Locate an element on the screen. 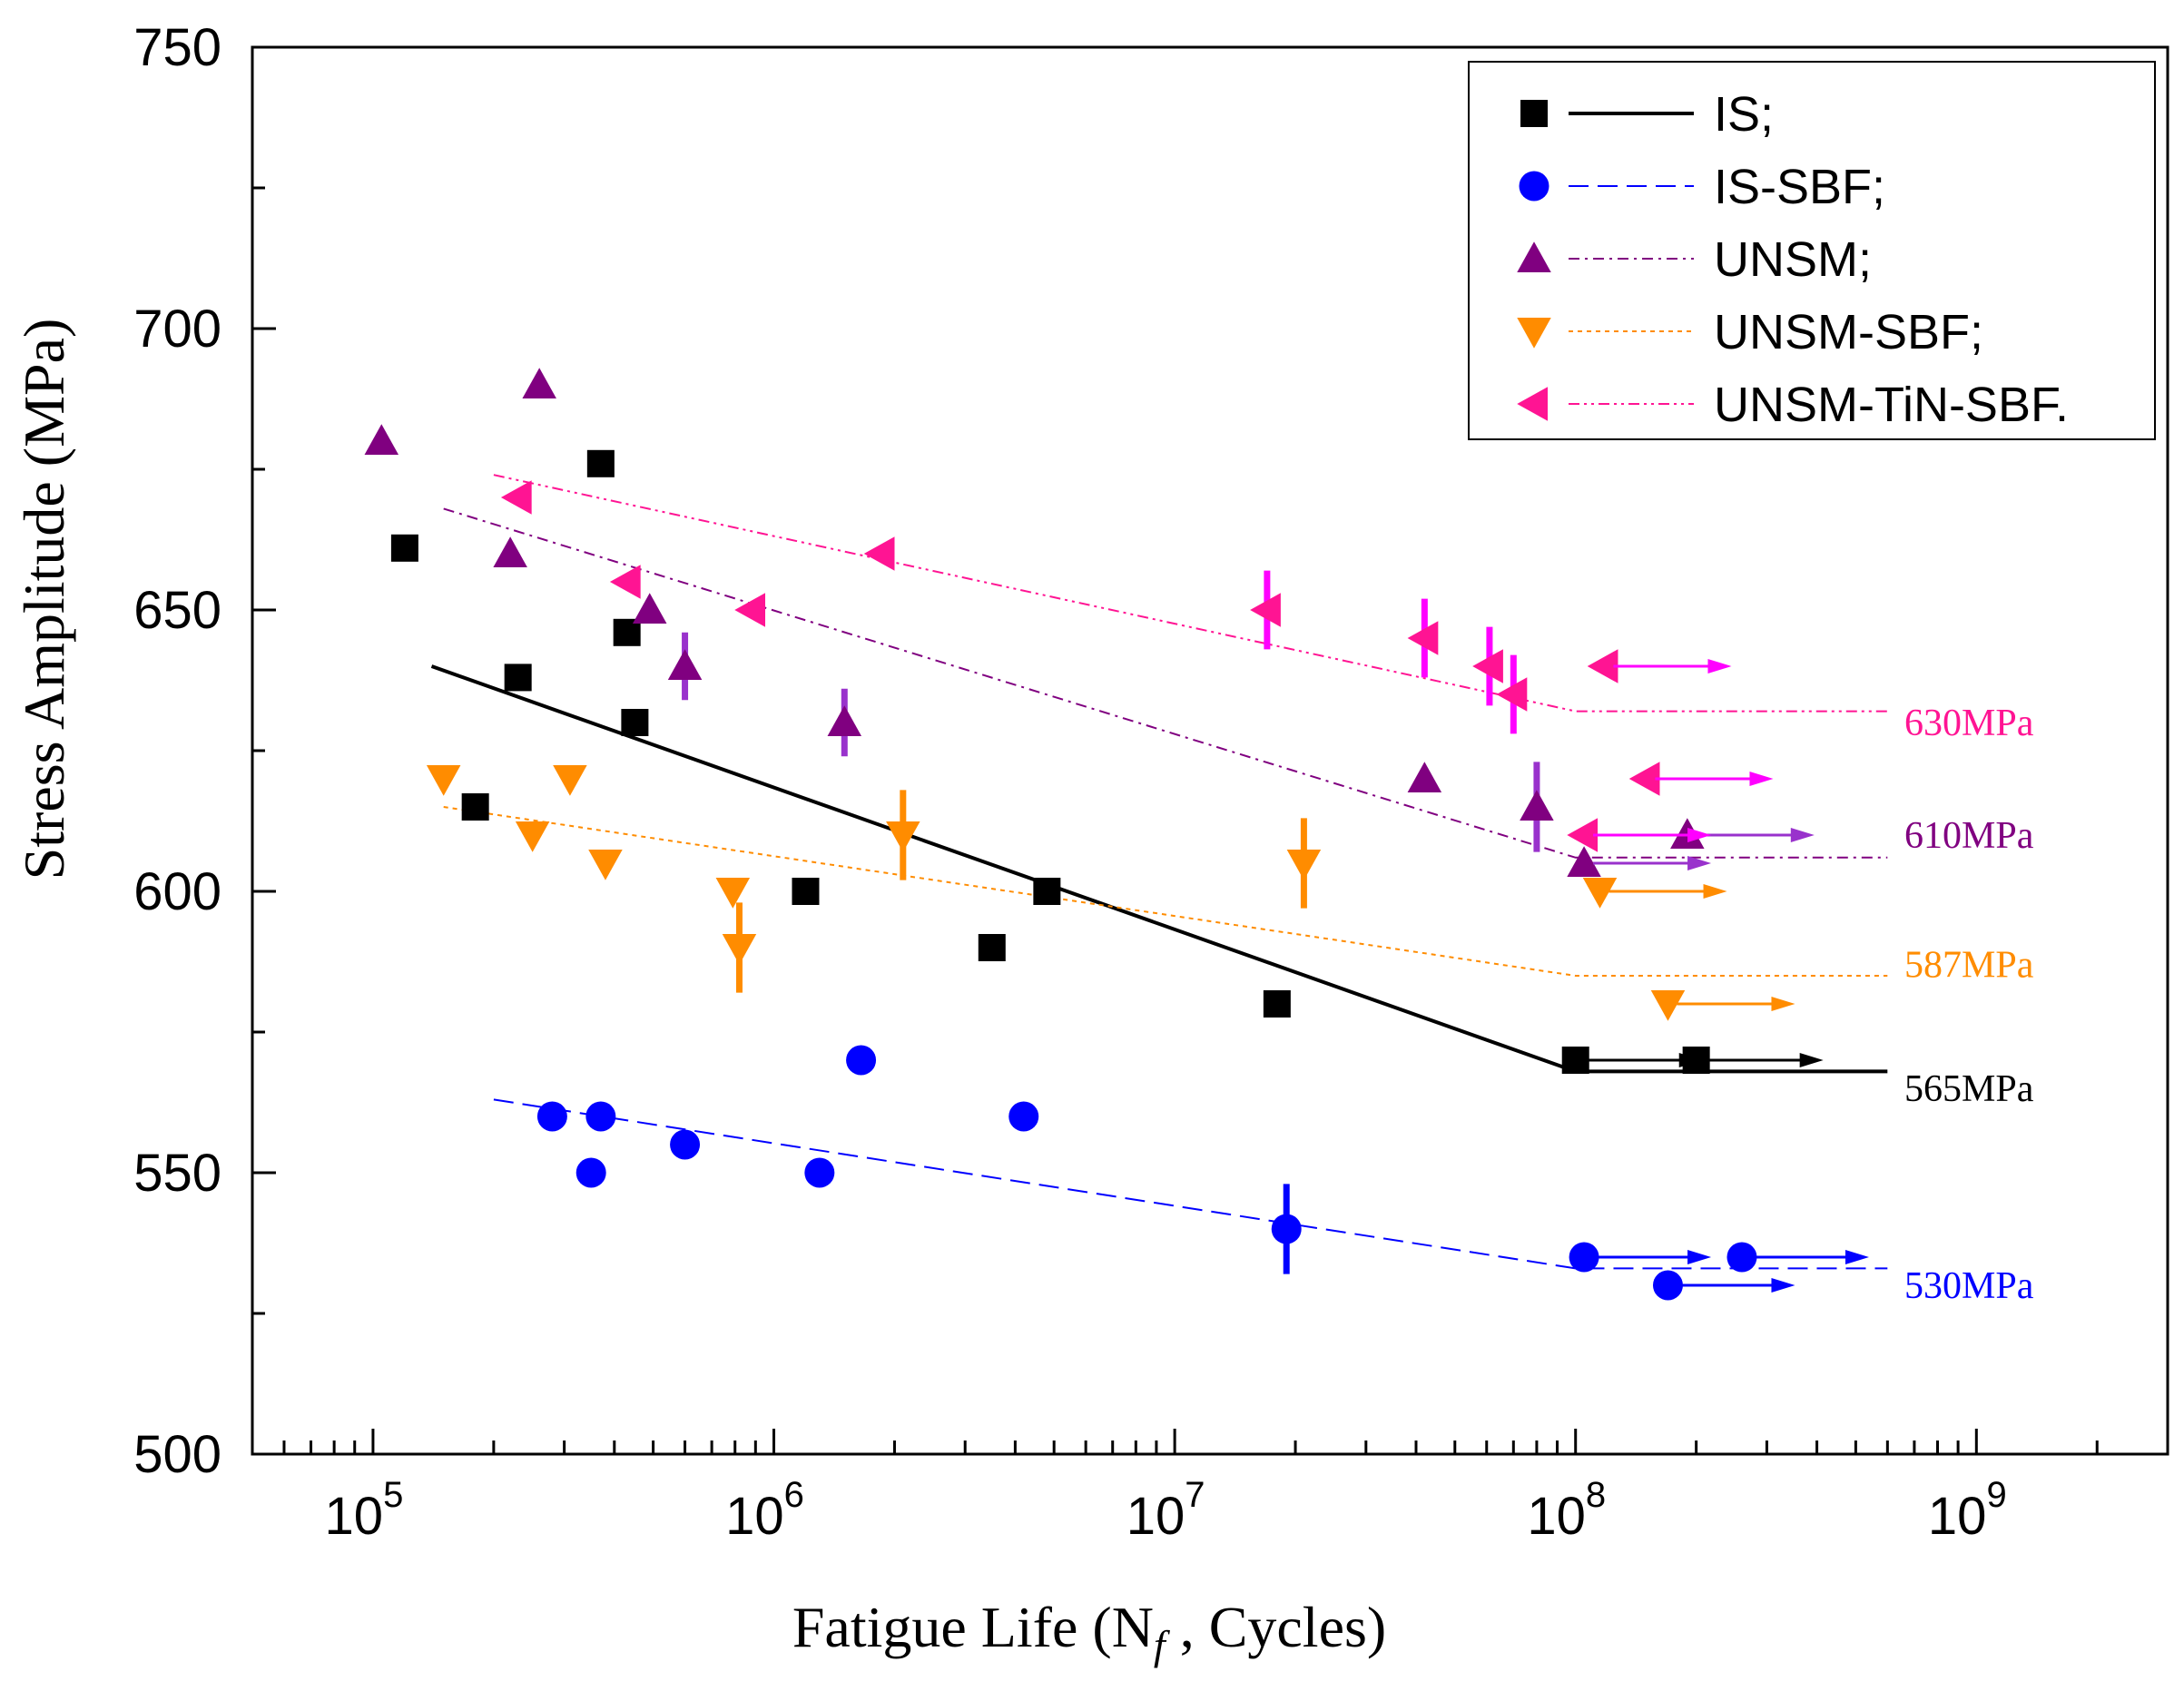 The height and width of the screenshot is (1701, 2184). x-tick-label: 10⁵ is located at coordinates (365, 1510).